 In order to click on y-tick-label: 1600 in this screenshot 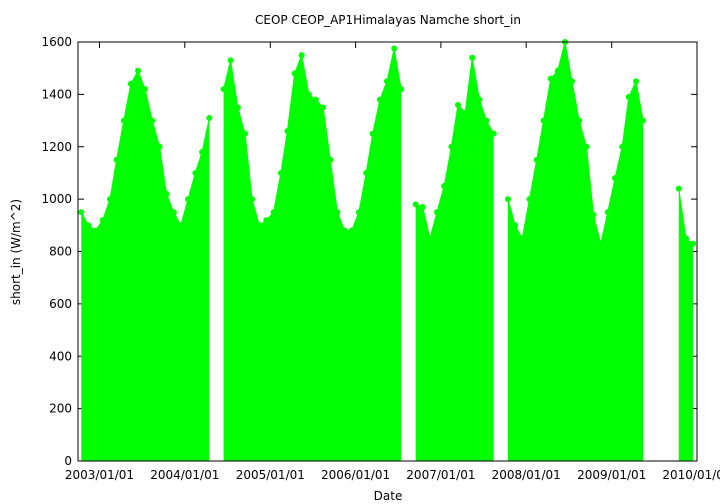, I will do `click(56, 42)`.